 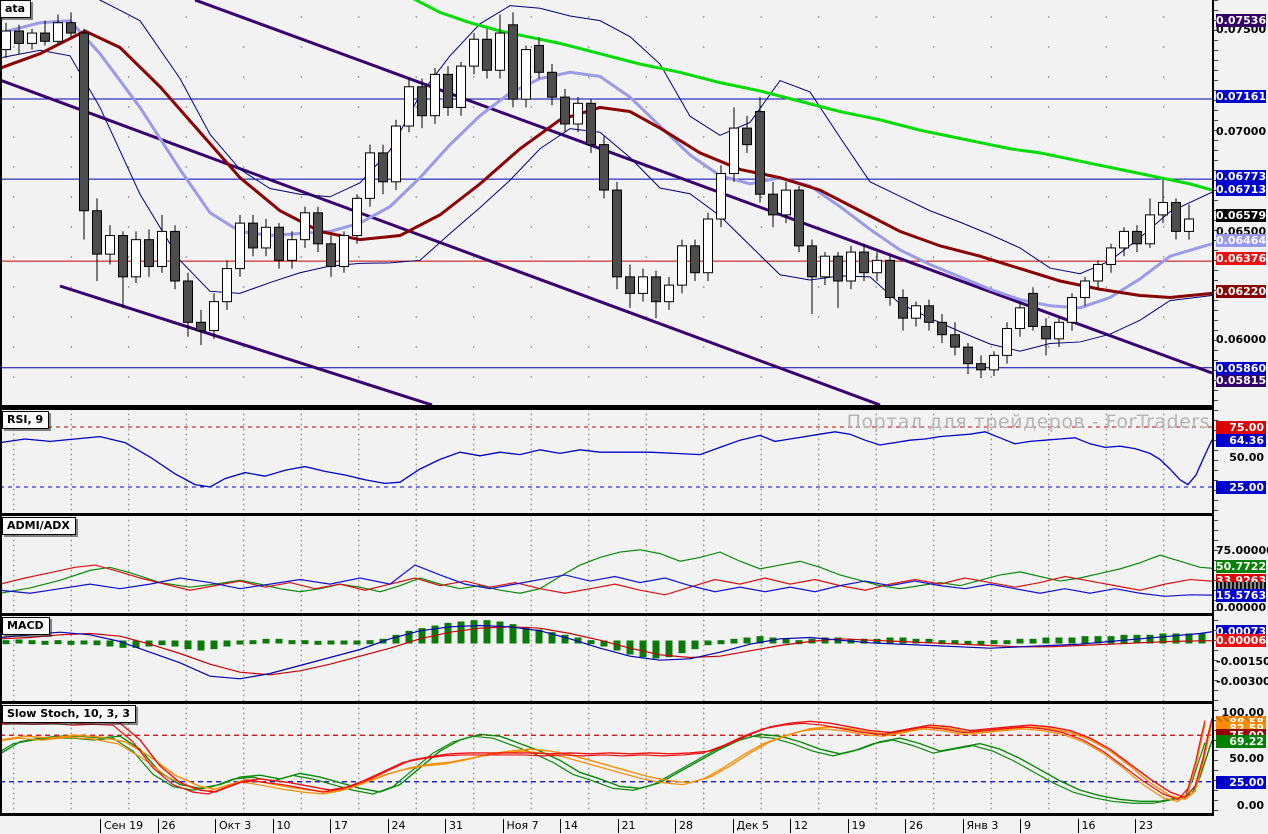 What do you see at coordinates (1246, 457) in the screenshot?
I see `rsi-axis-label: 50.00` at bounding box center [1246, 457].